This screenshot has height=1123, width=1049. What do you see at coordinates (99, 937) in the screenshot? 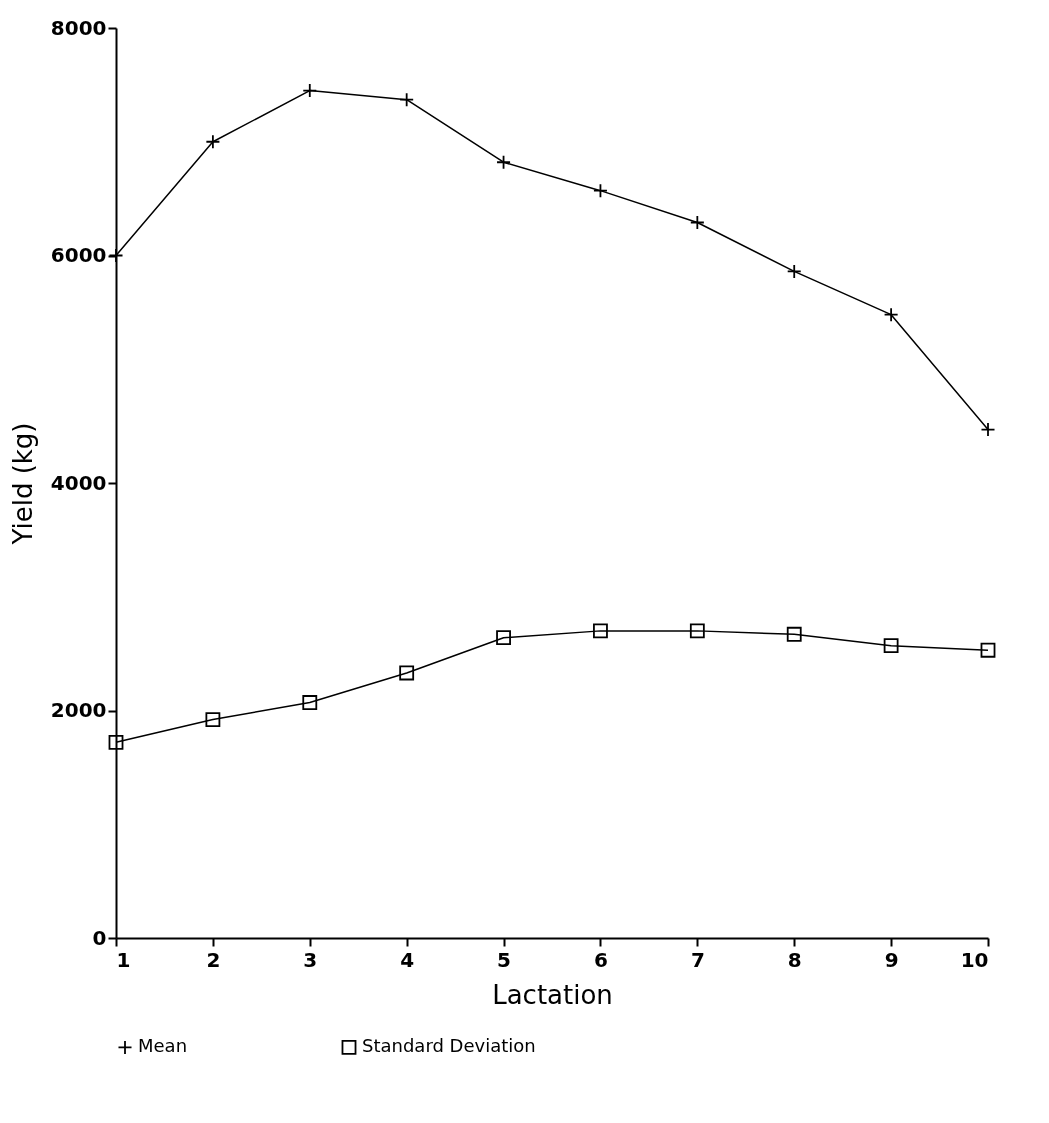
I see `y-tick-label: 0` at bounding box center [99, 937].